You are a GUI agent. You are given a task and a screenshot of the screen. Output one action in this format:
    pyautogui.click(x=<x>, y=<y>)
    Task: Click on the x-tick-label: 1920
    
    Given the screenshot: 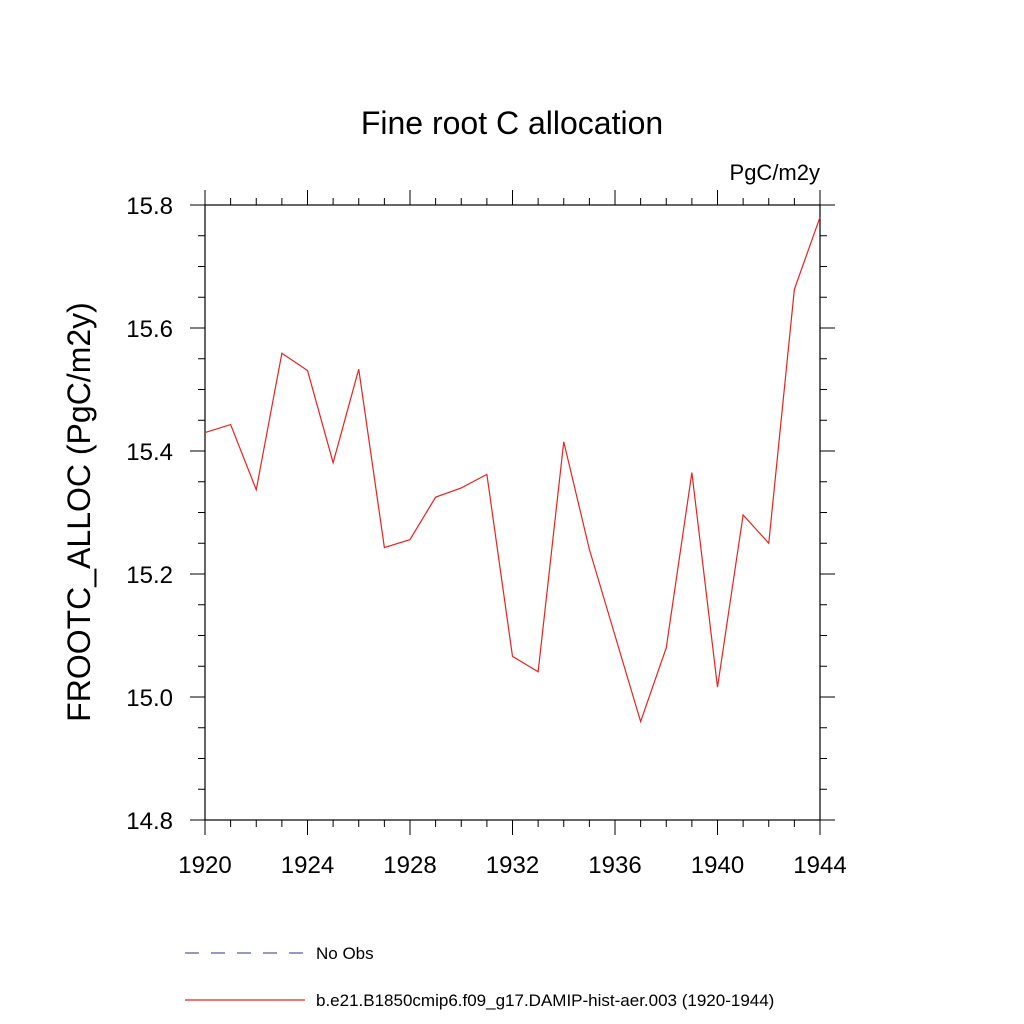 What is the action you would take?
    pyautogui.click(x=204, y=865)
    